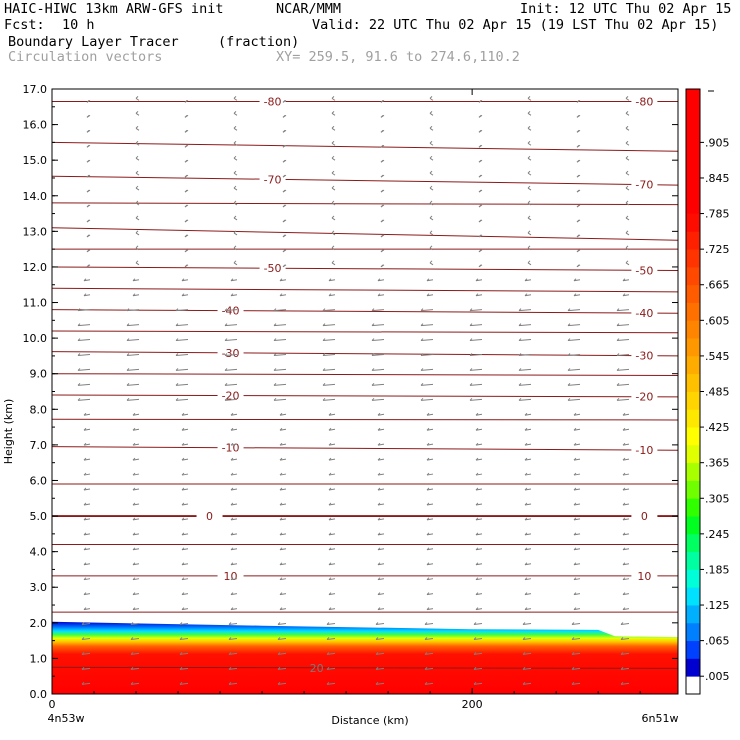 This screenshot has width=740, height=740. Describe the element at coordinates (39, 445) in the screenshot. I see `y-tick-label: 7.0` at that location.